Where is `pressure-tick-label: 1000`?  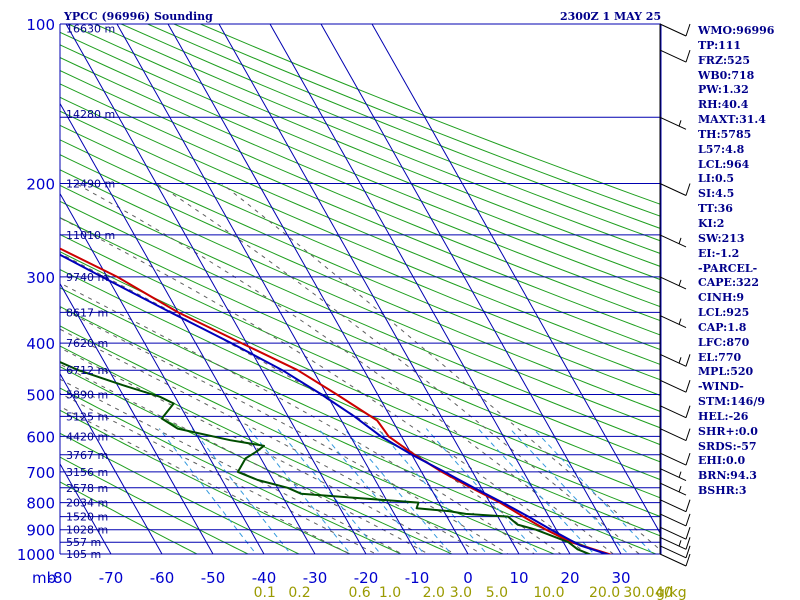
pressure-tick-label: 1000 is located at coordinates (36, 555).